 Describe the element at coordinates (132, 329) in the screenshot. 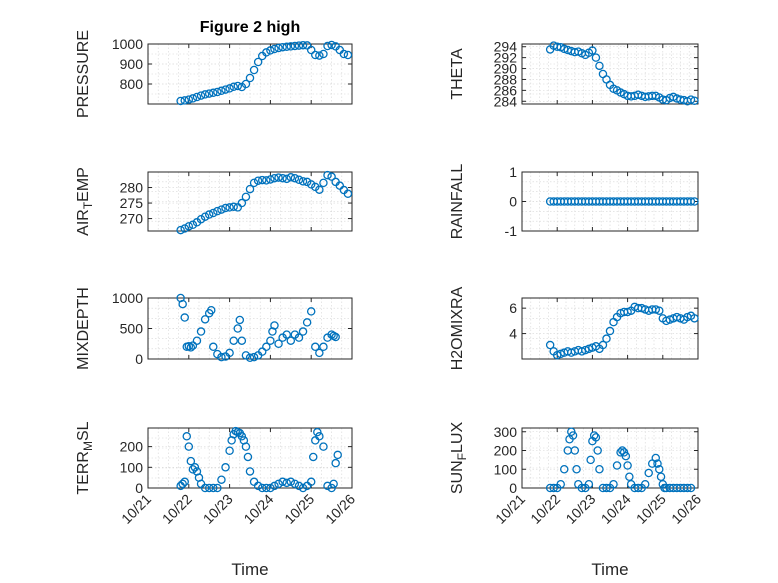

I see `y-tick-label: 500` at that location.